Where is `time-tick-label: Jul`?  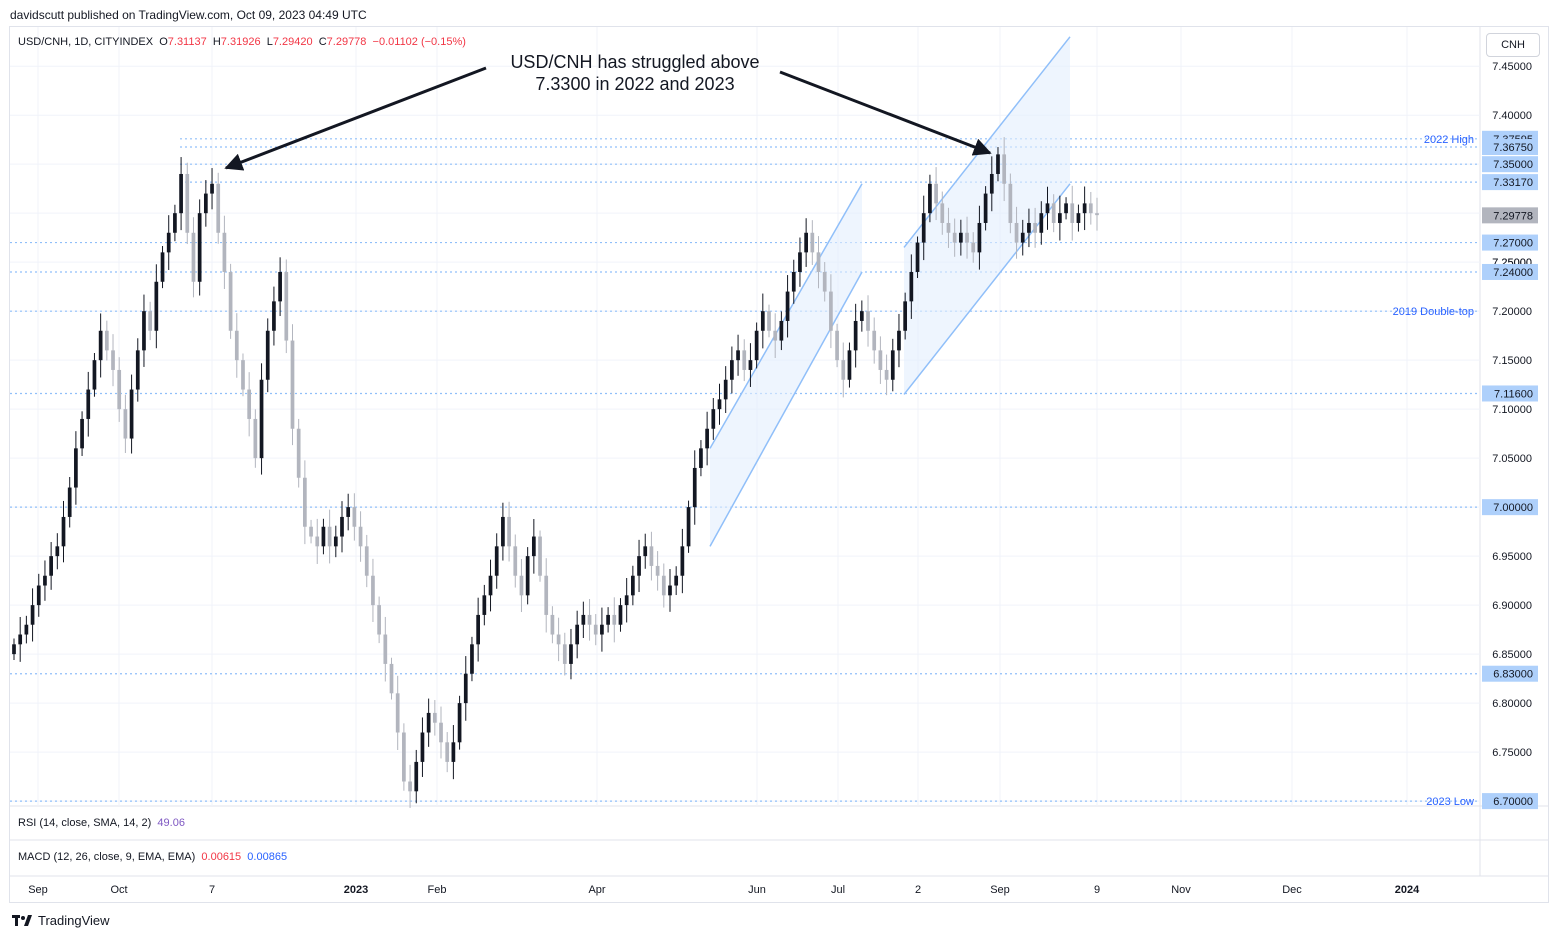
time-tick-label: Jul is located at coordinates (838, 890).